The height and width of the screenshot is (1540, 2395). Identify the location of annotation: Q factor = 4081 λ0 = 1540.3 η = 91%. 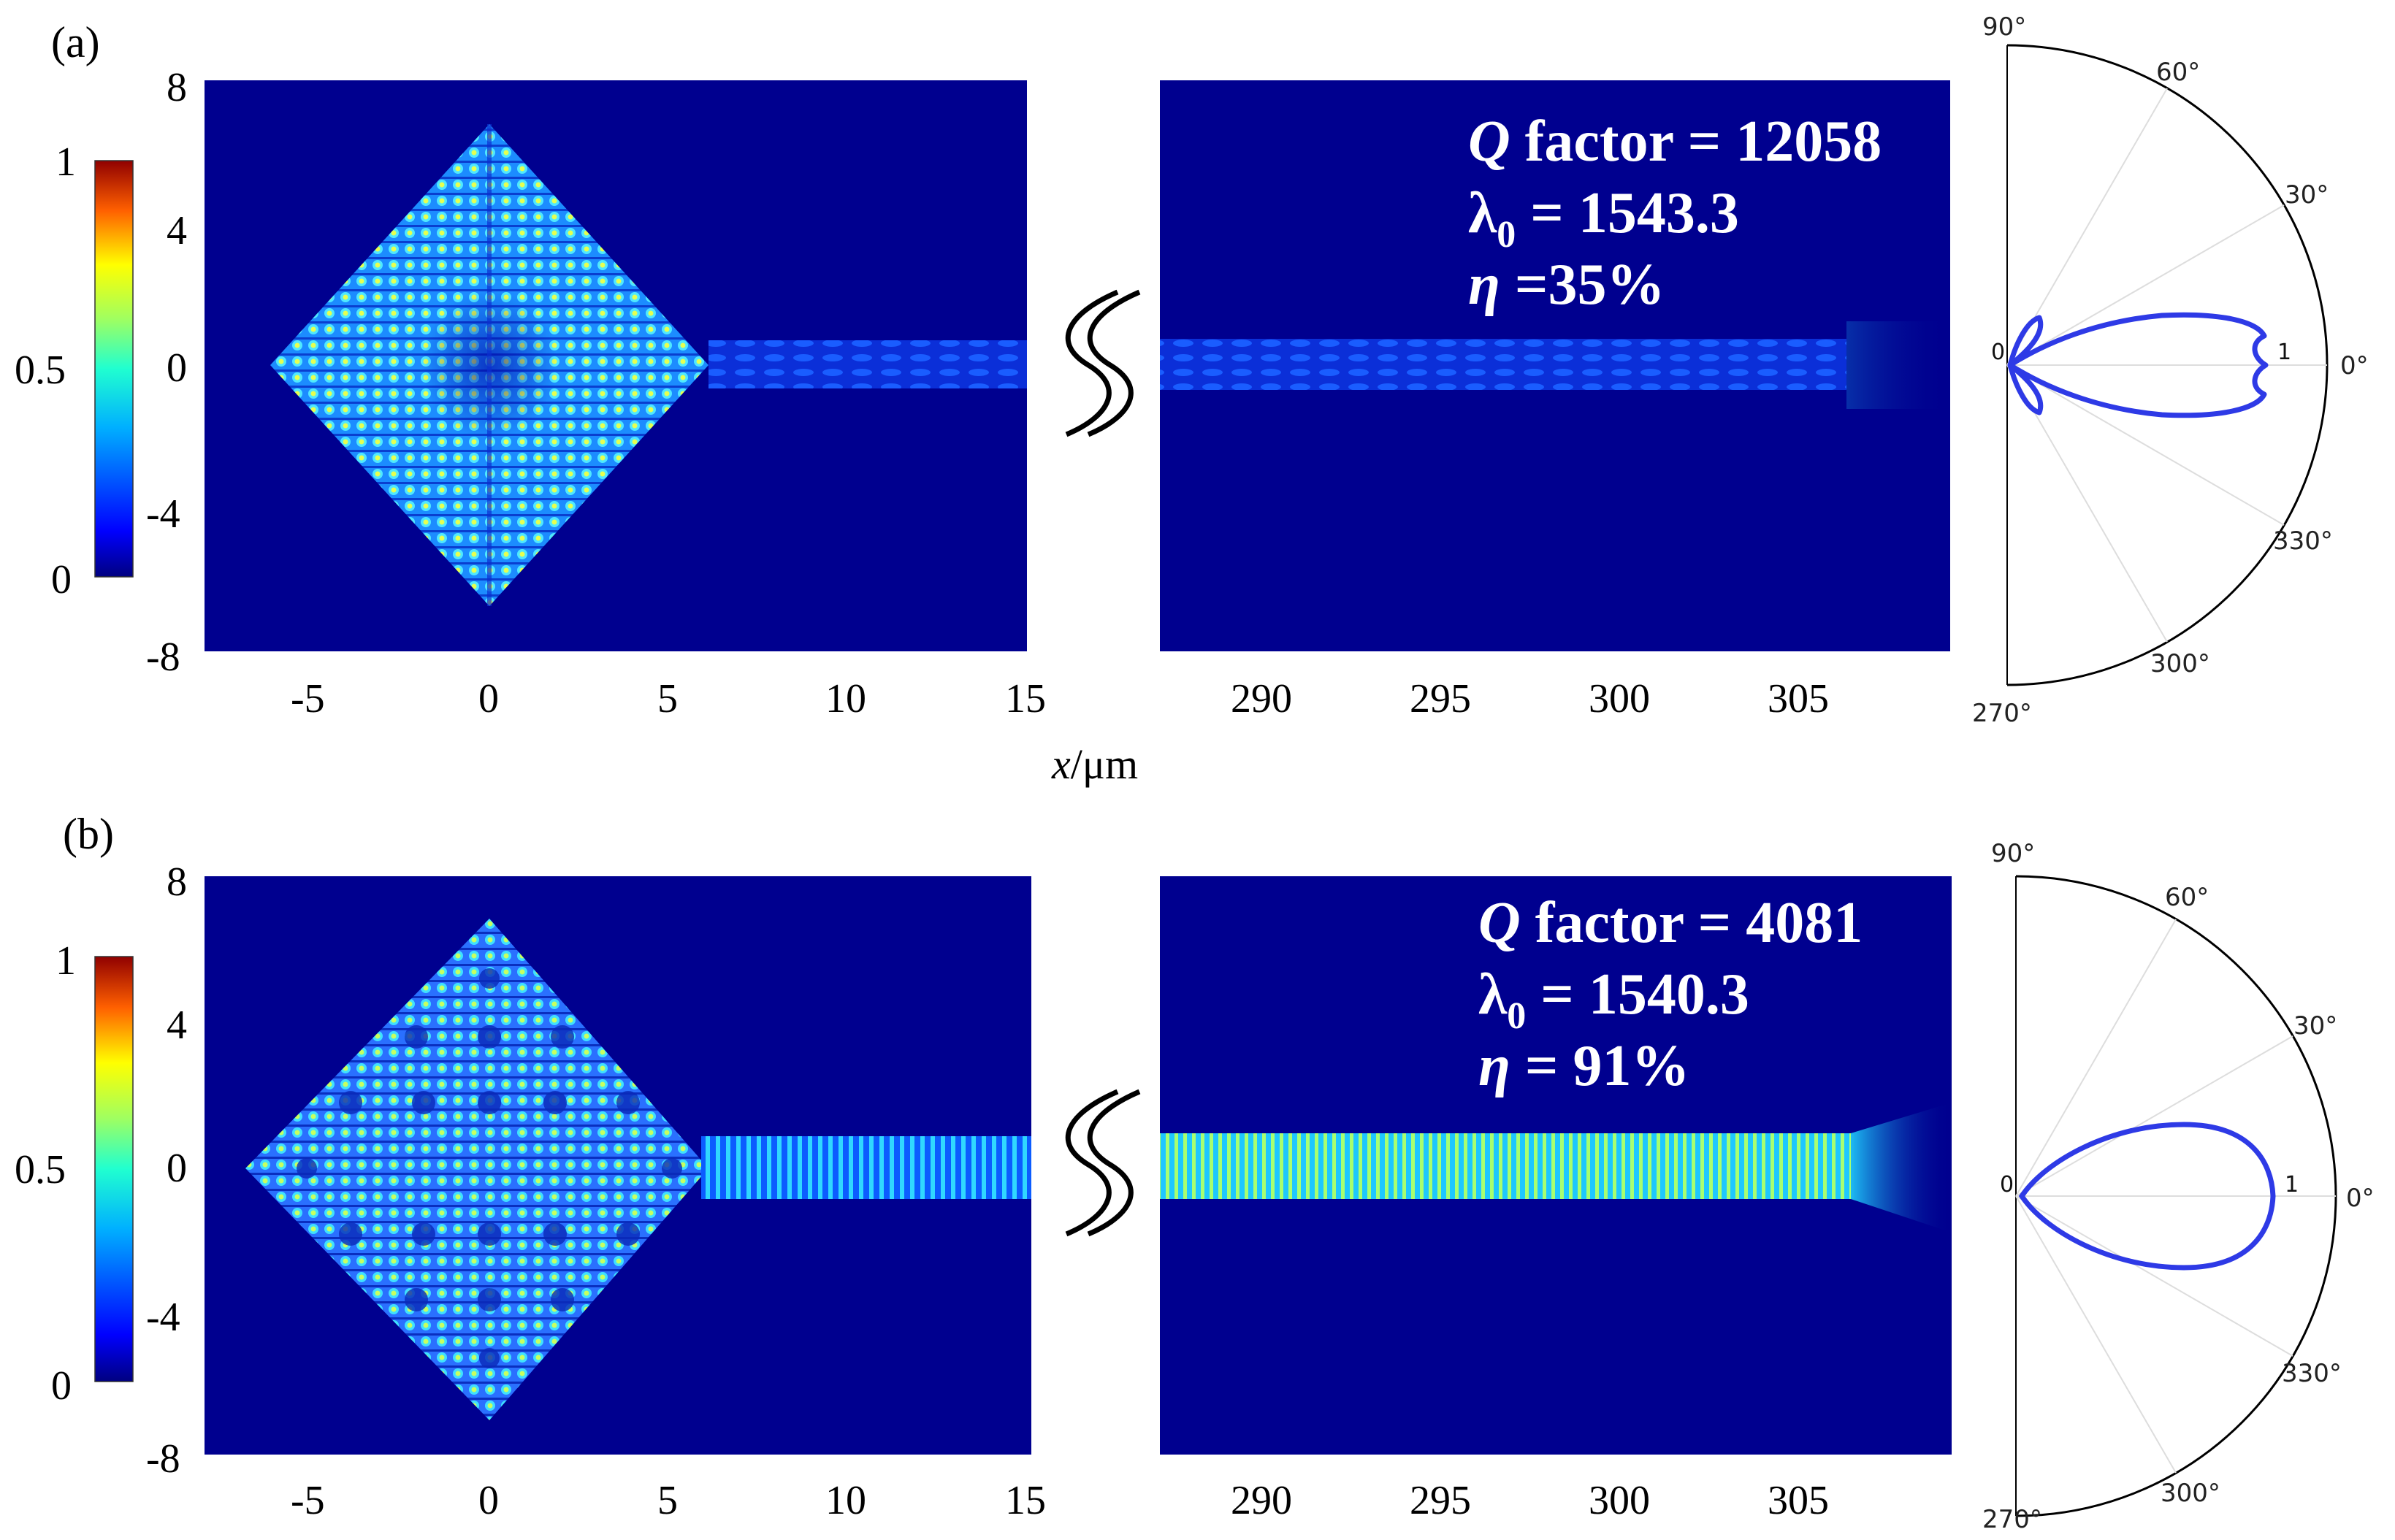
(1670, 994).